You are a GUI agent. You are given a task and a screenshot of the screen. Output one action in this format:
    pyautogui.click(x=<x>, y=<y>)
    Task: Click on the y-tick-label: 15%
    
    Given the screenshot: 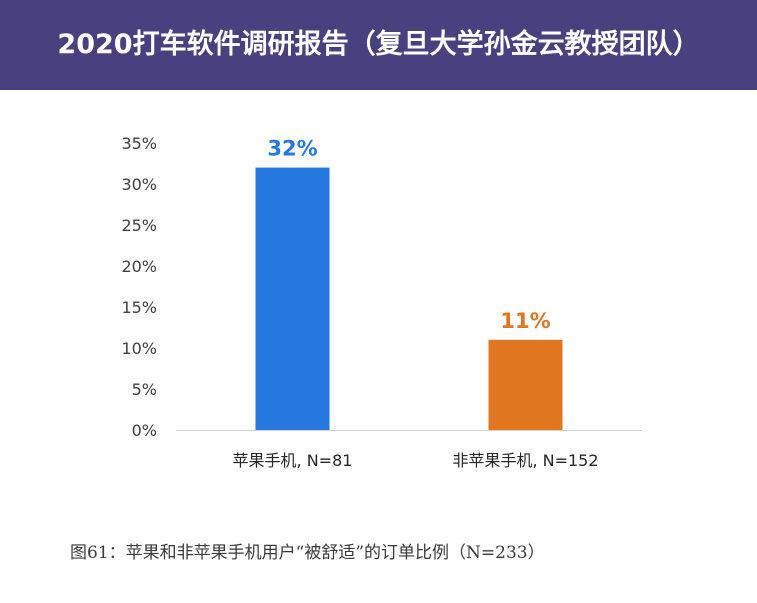 What is the action you would take?
    pyautogui.click(x=139, y=307)
    